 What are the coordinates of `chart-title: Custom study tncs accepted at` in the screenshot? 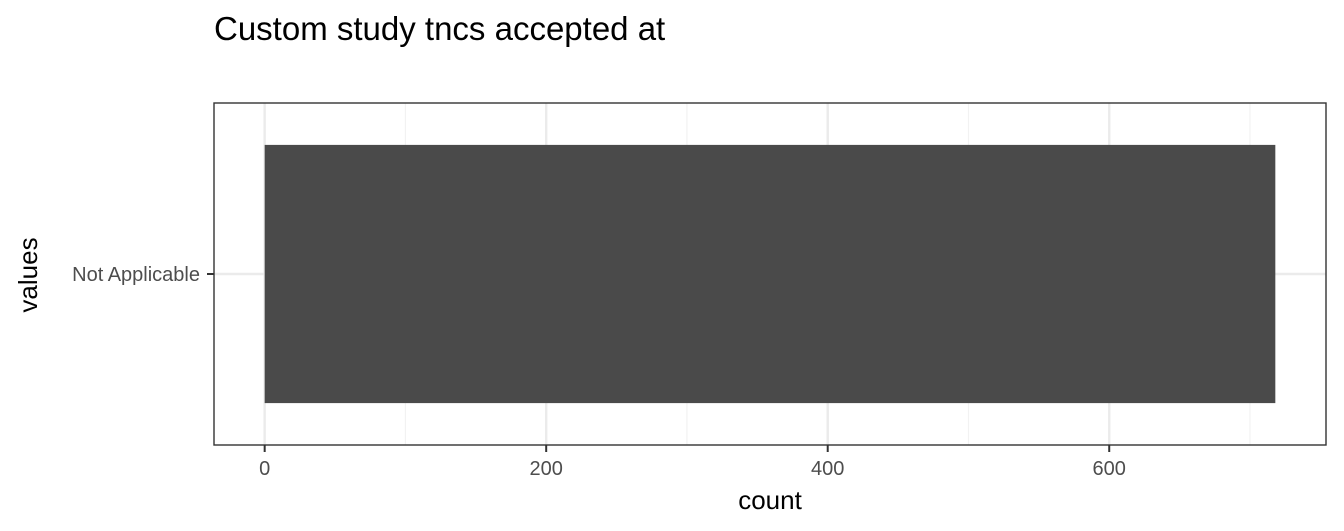 It's located at (439, 28).